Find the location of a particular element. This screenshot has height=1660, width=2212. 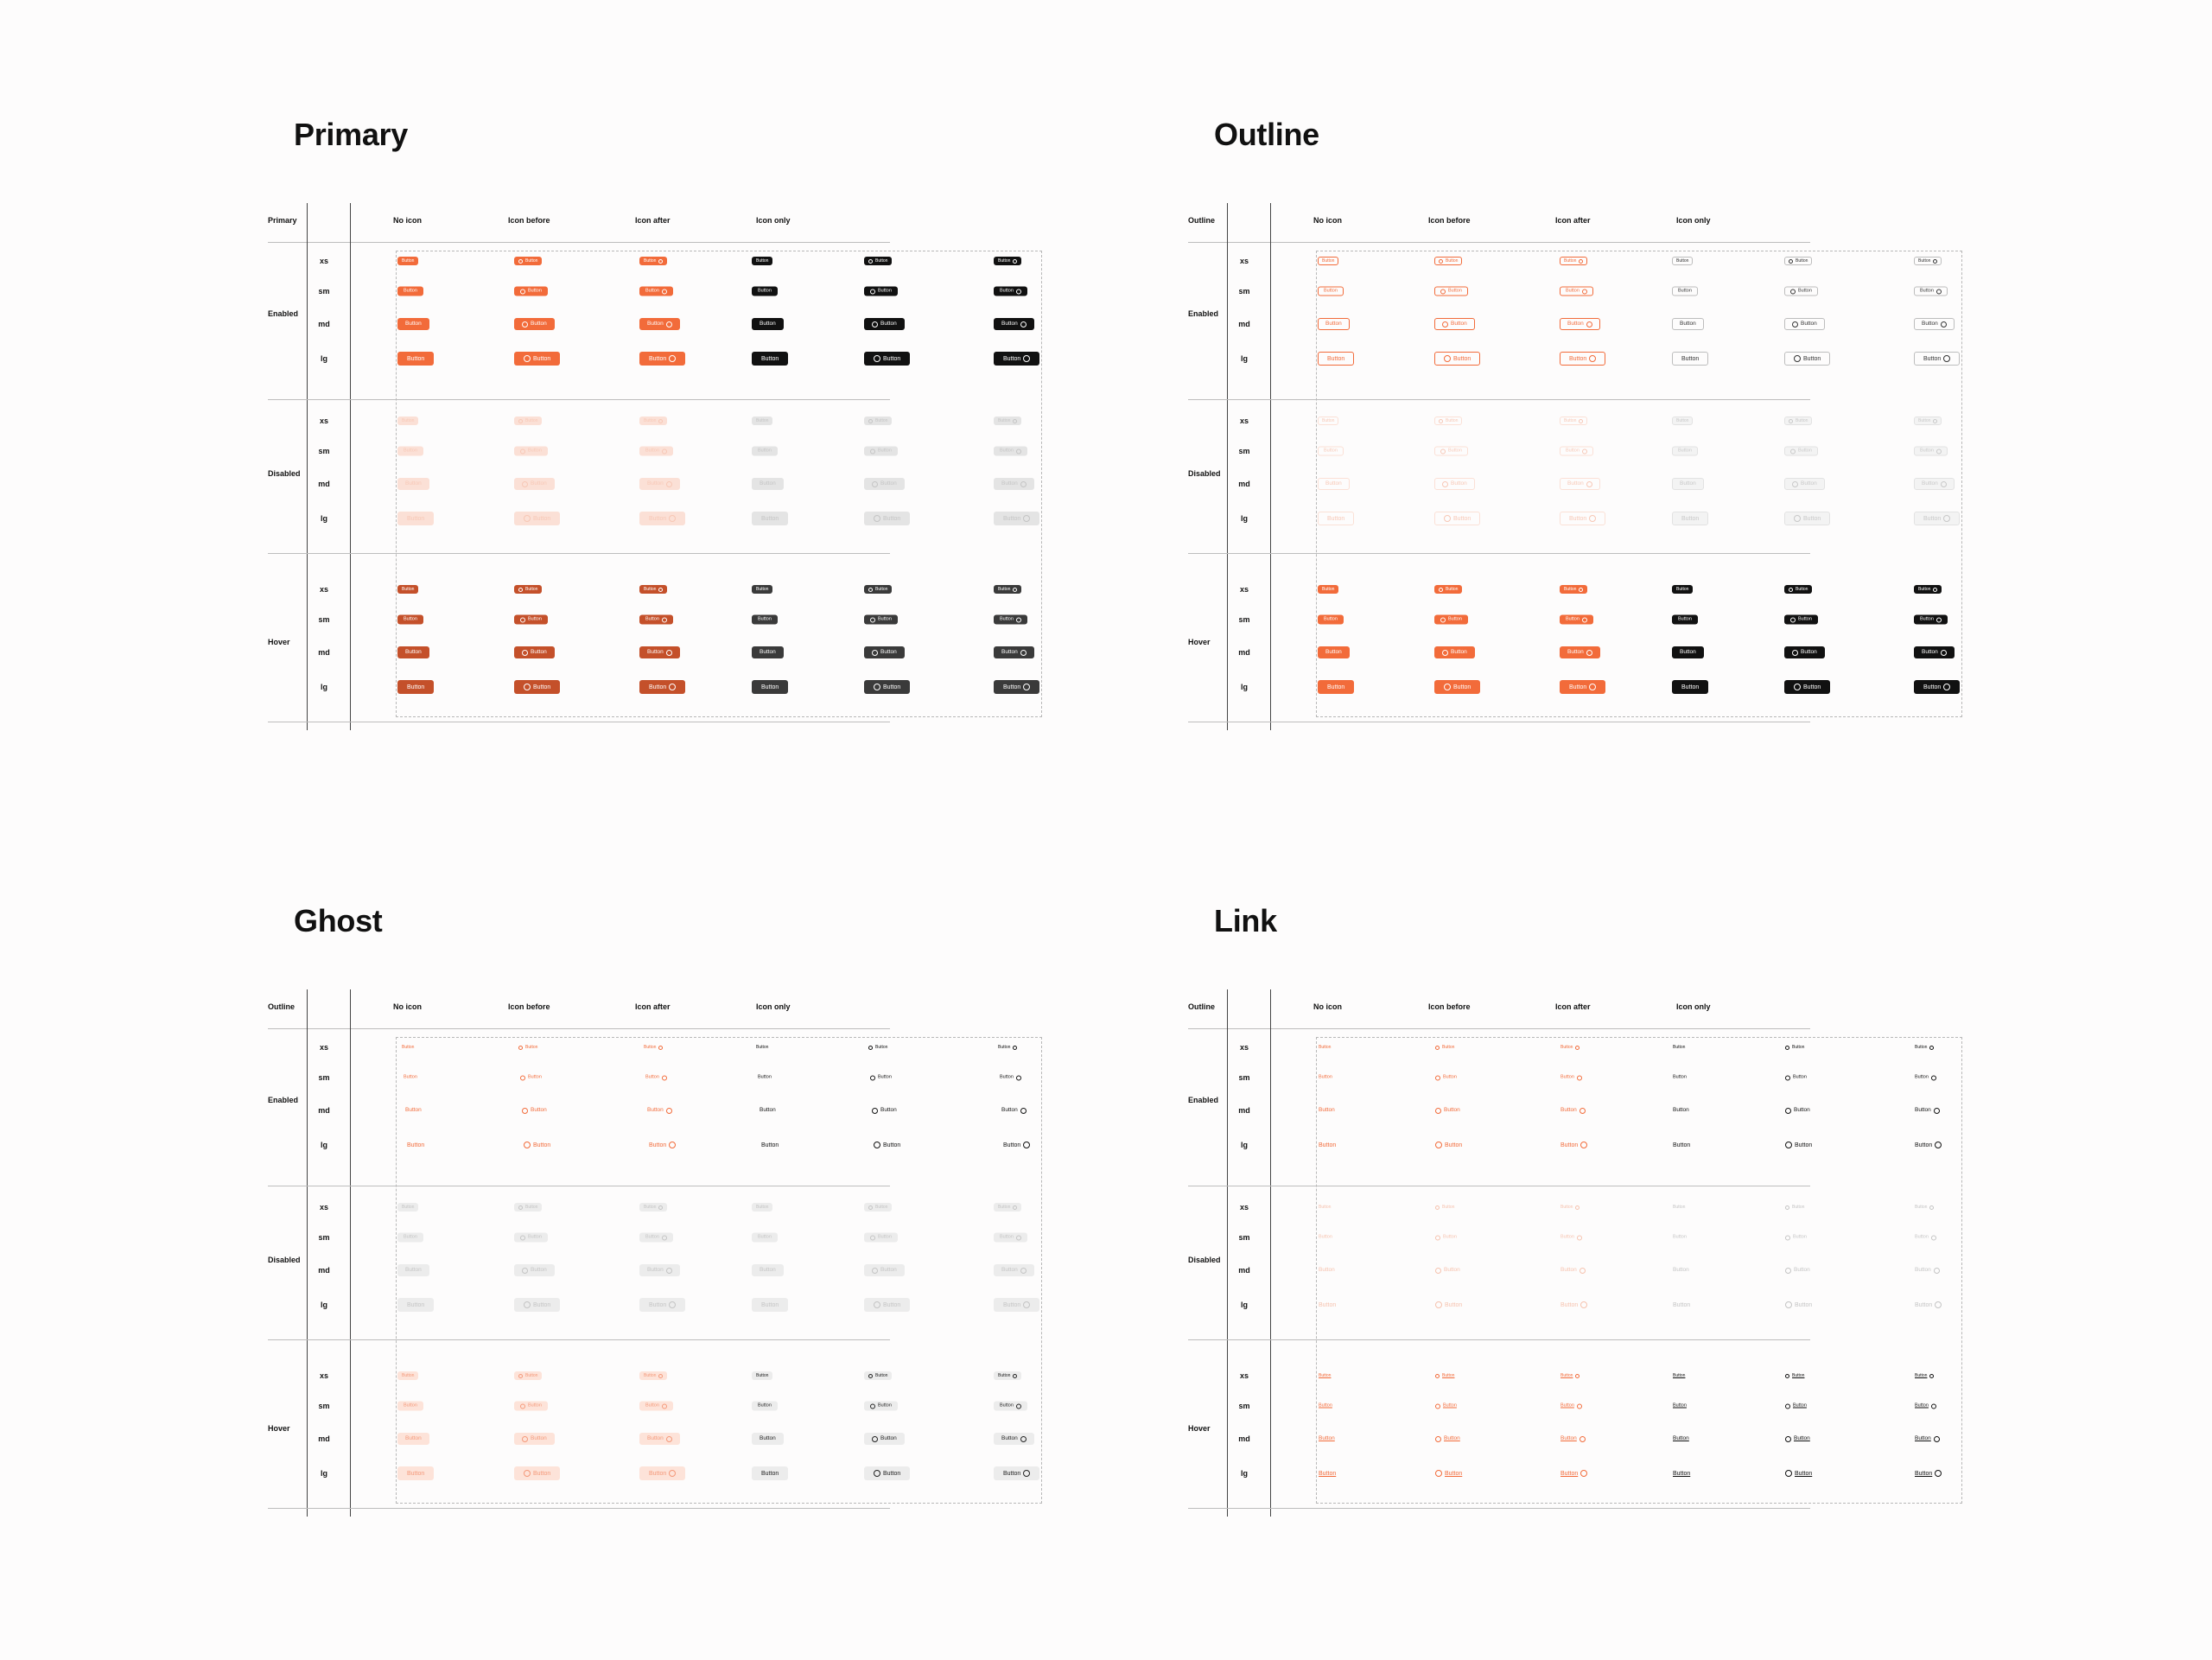

outline-enabled-sm-neutral-icon-after-button: Button is located at coordinates (1931, 291).